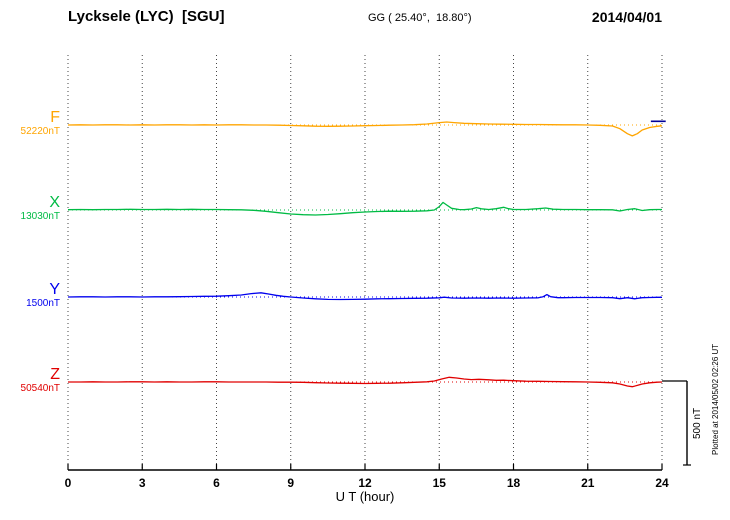 The height and width of the screenshot is (520, 730). I want to click on x-tick-label: 3, so click(142, 483).